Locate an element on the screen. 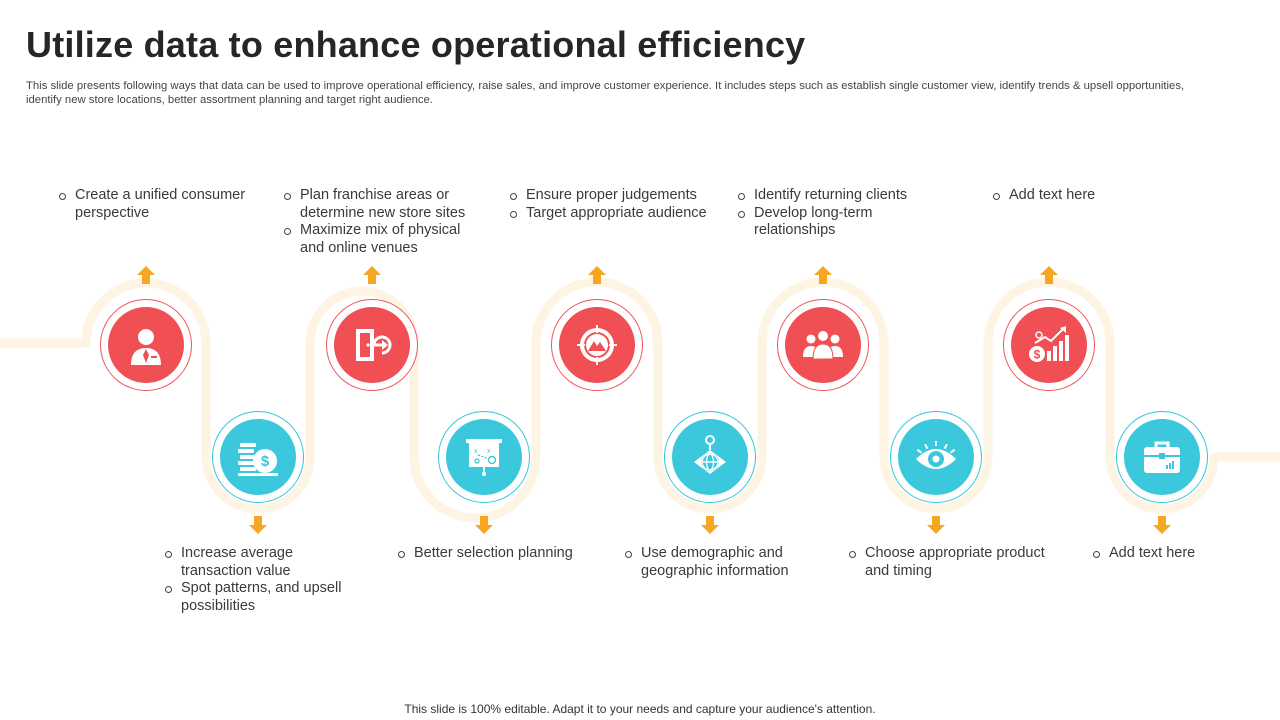  step-5-node is located at coordinates (597, 345).